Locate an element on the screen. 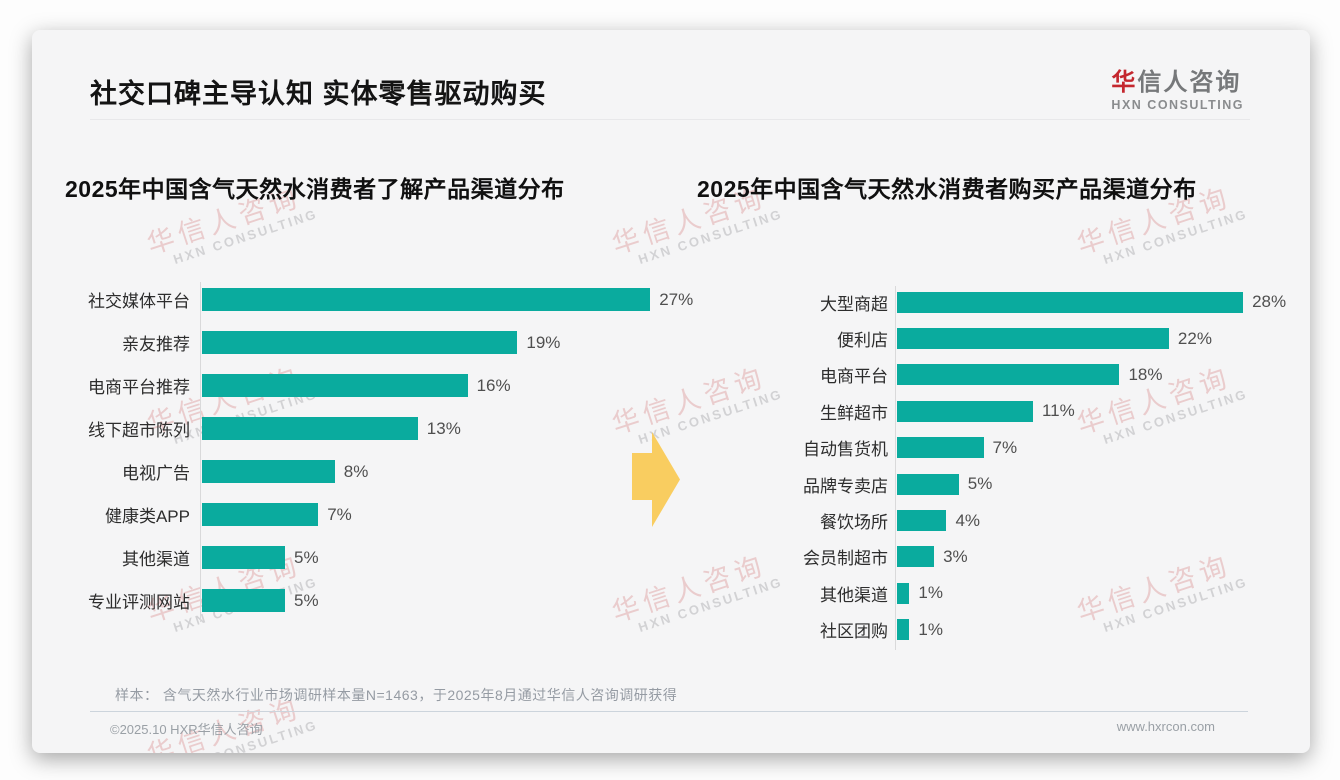  bar-row: 社交媒体平台 27% is located at coordinates (367, 299).